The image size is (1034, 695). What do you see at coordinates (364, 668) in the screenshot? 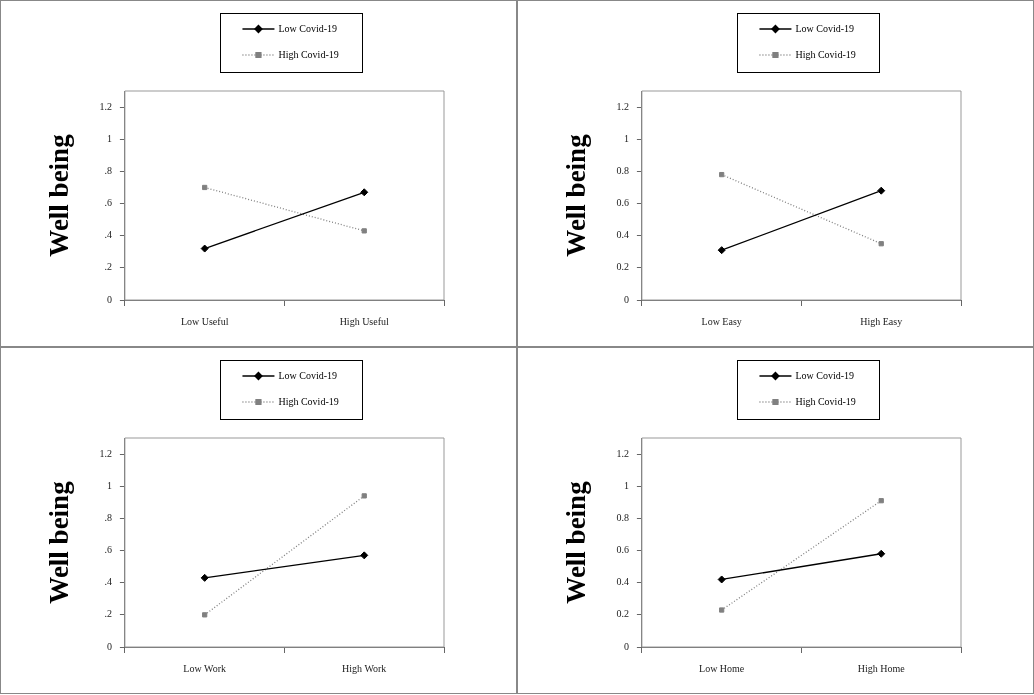
I see `x-tick-label: High Work` at bounding box center [364, 668].